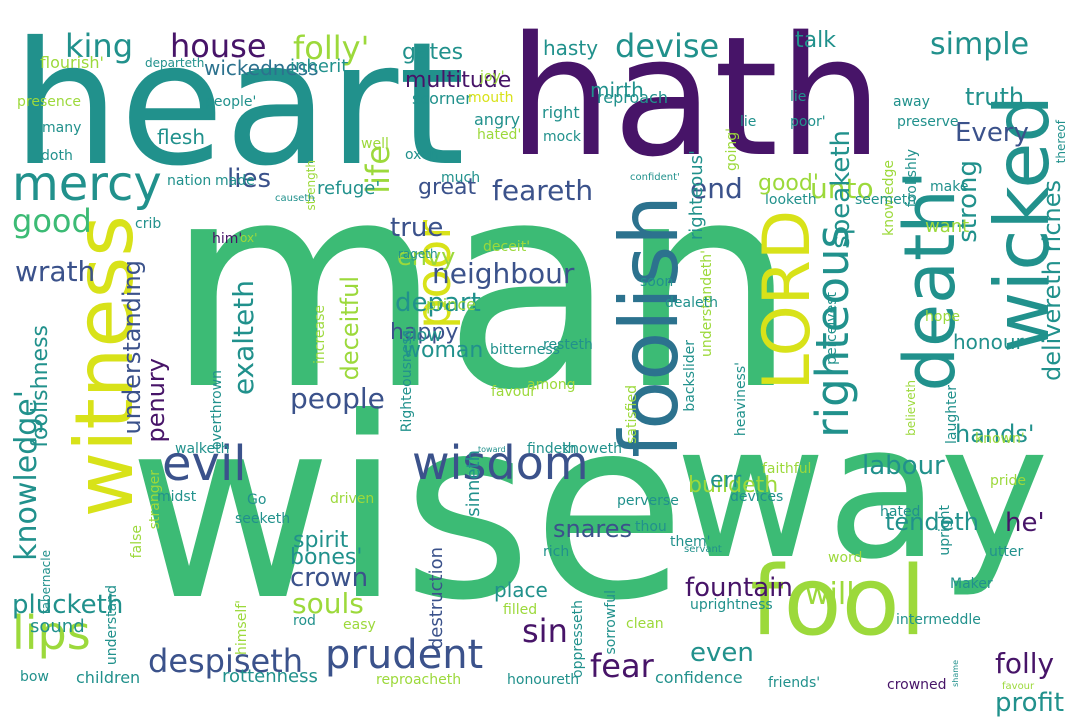 The height and width of the screenshot is (720, 1080). Describe the element at coordinates (175, 63) in the screenshot. I see `word-departeth: departeth` at that location.